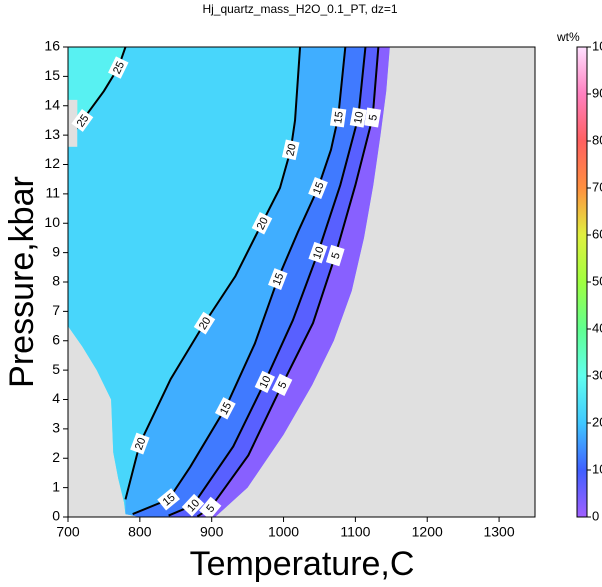  I want to click on x-tick-label: 1000, so click(283, 532).